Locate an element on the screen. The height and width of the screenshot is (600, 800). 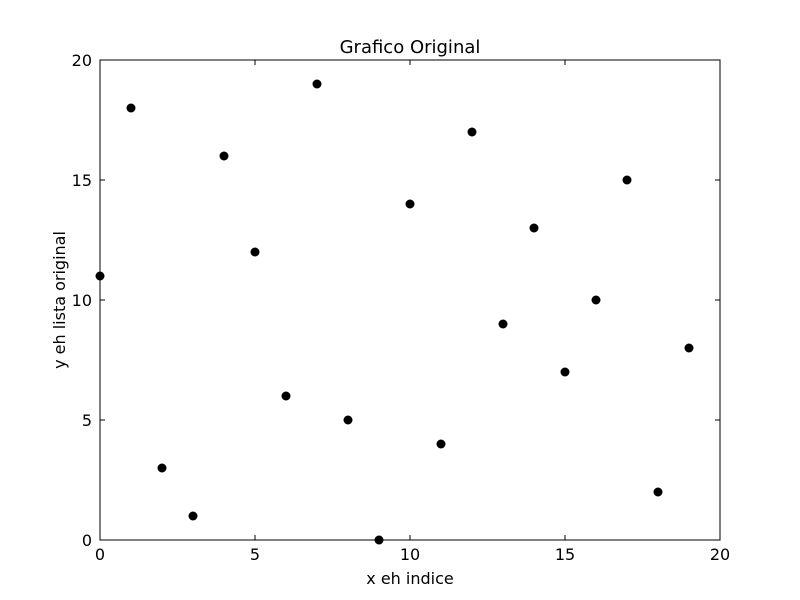
y-tick-label: 0 is located at coordinates (87, 540).